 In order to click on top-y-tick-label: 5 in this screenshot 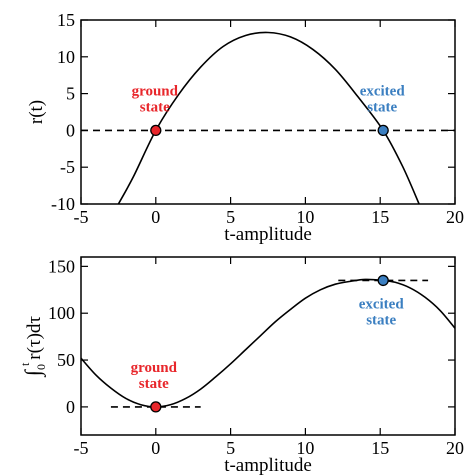, I will do `click(70, 94)`.